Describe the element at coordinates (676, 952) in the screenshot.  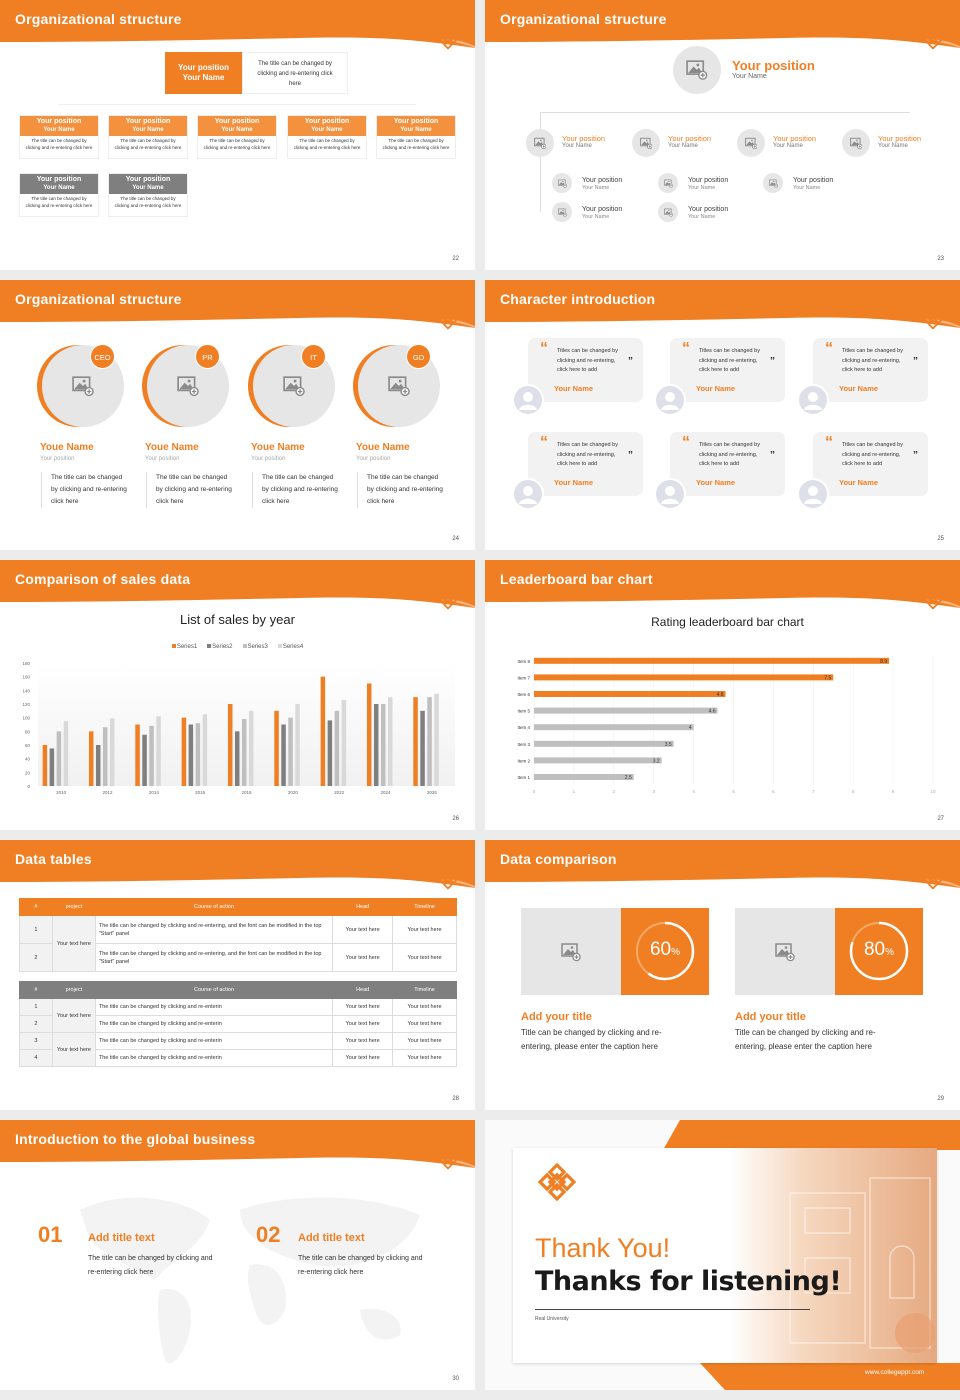
I see `unit: %` at that location.